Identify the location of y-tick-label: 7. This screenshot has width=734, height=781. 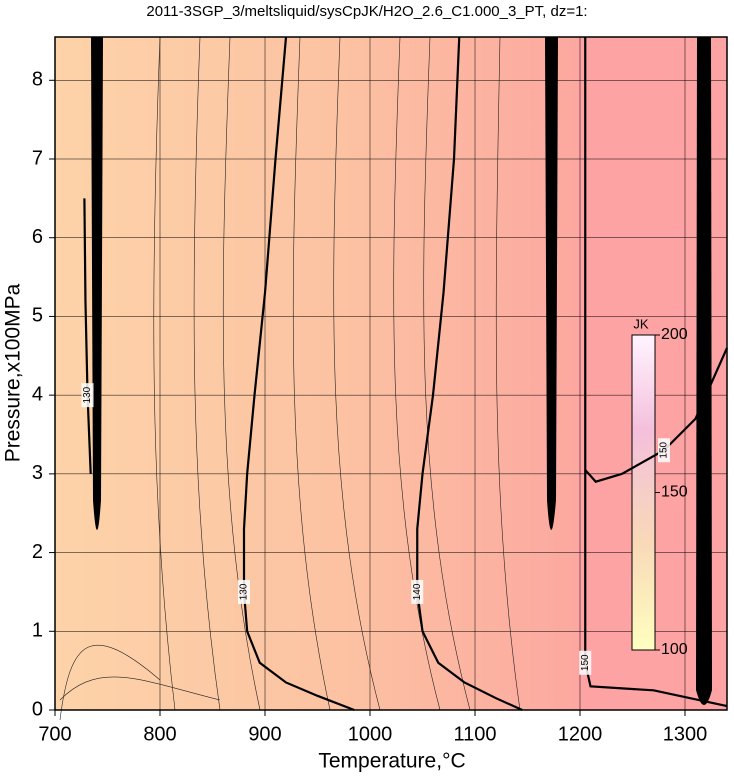
(37, 158).